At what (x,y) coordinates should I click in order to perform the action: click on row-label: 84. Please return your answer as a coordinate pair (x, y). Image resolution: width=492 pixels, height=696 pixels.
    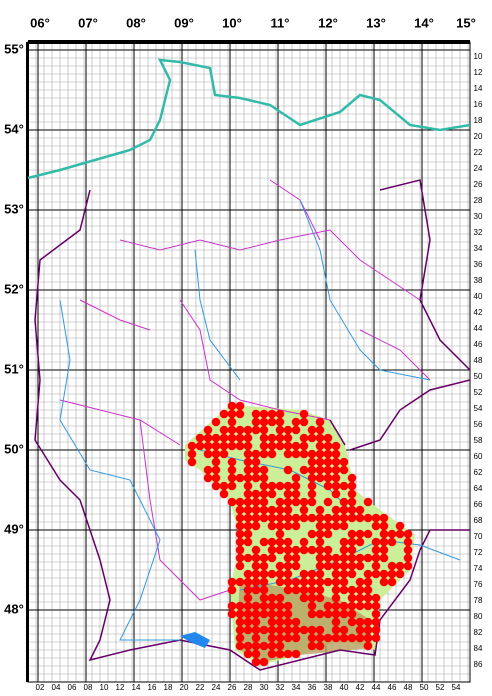
    Looking at the image, I should click on (478, 648).